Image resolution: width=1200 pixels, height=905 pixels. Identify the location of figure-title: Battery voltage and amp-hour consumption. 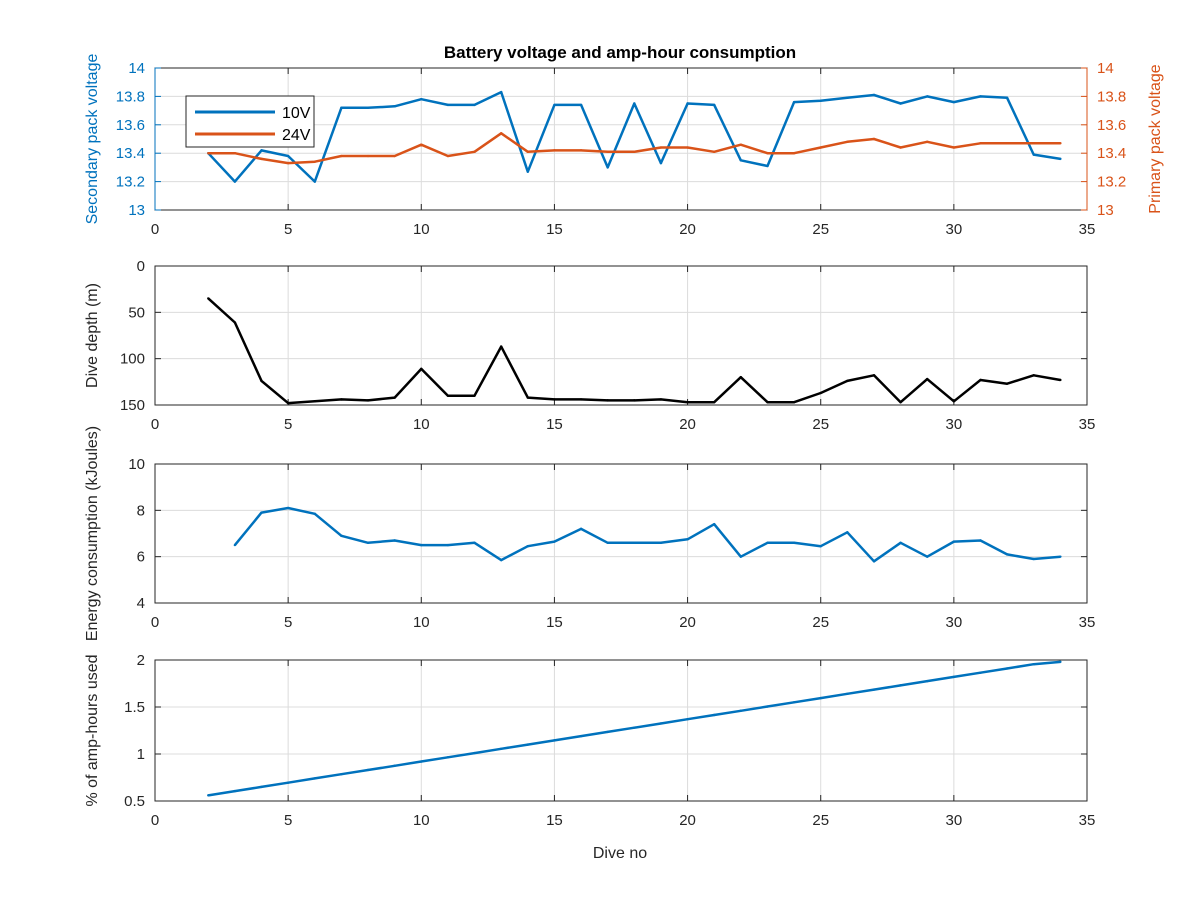
(620, 52).